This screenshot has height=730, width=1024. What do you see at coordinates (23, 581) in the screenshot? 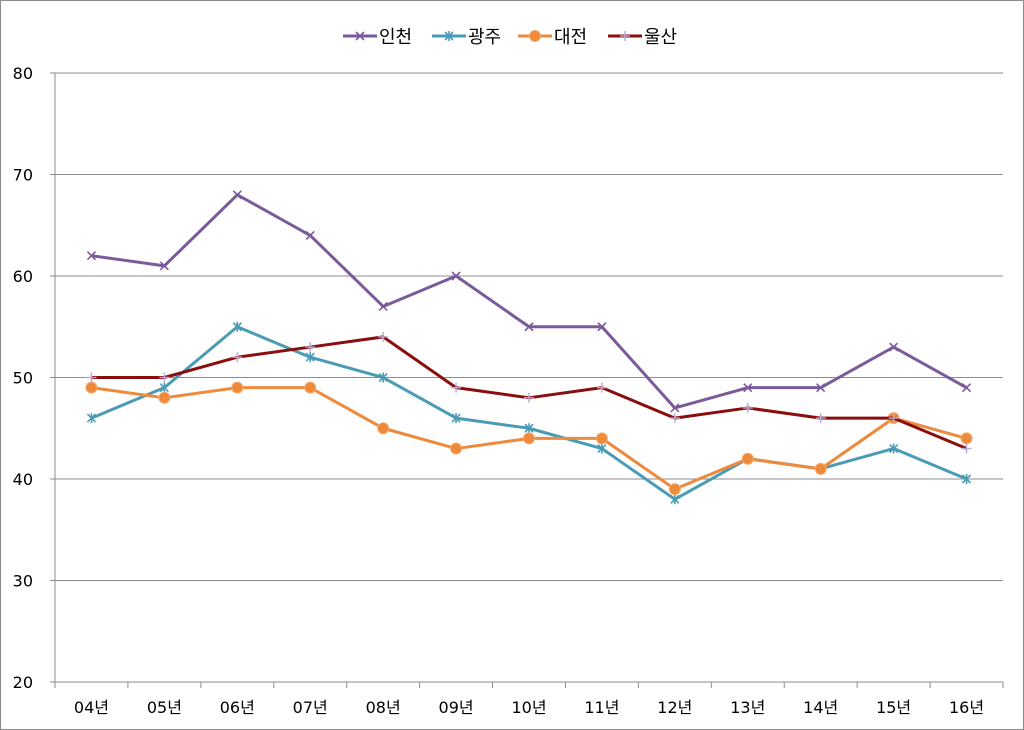
I see `y-tick-label: 30` at bounding box center [23, 581].